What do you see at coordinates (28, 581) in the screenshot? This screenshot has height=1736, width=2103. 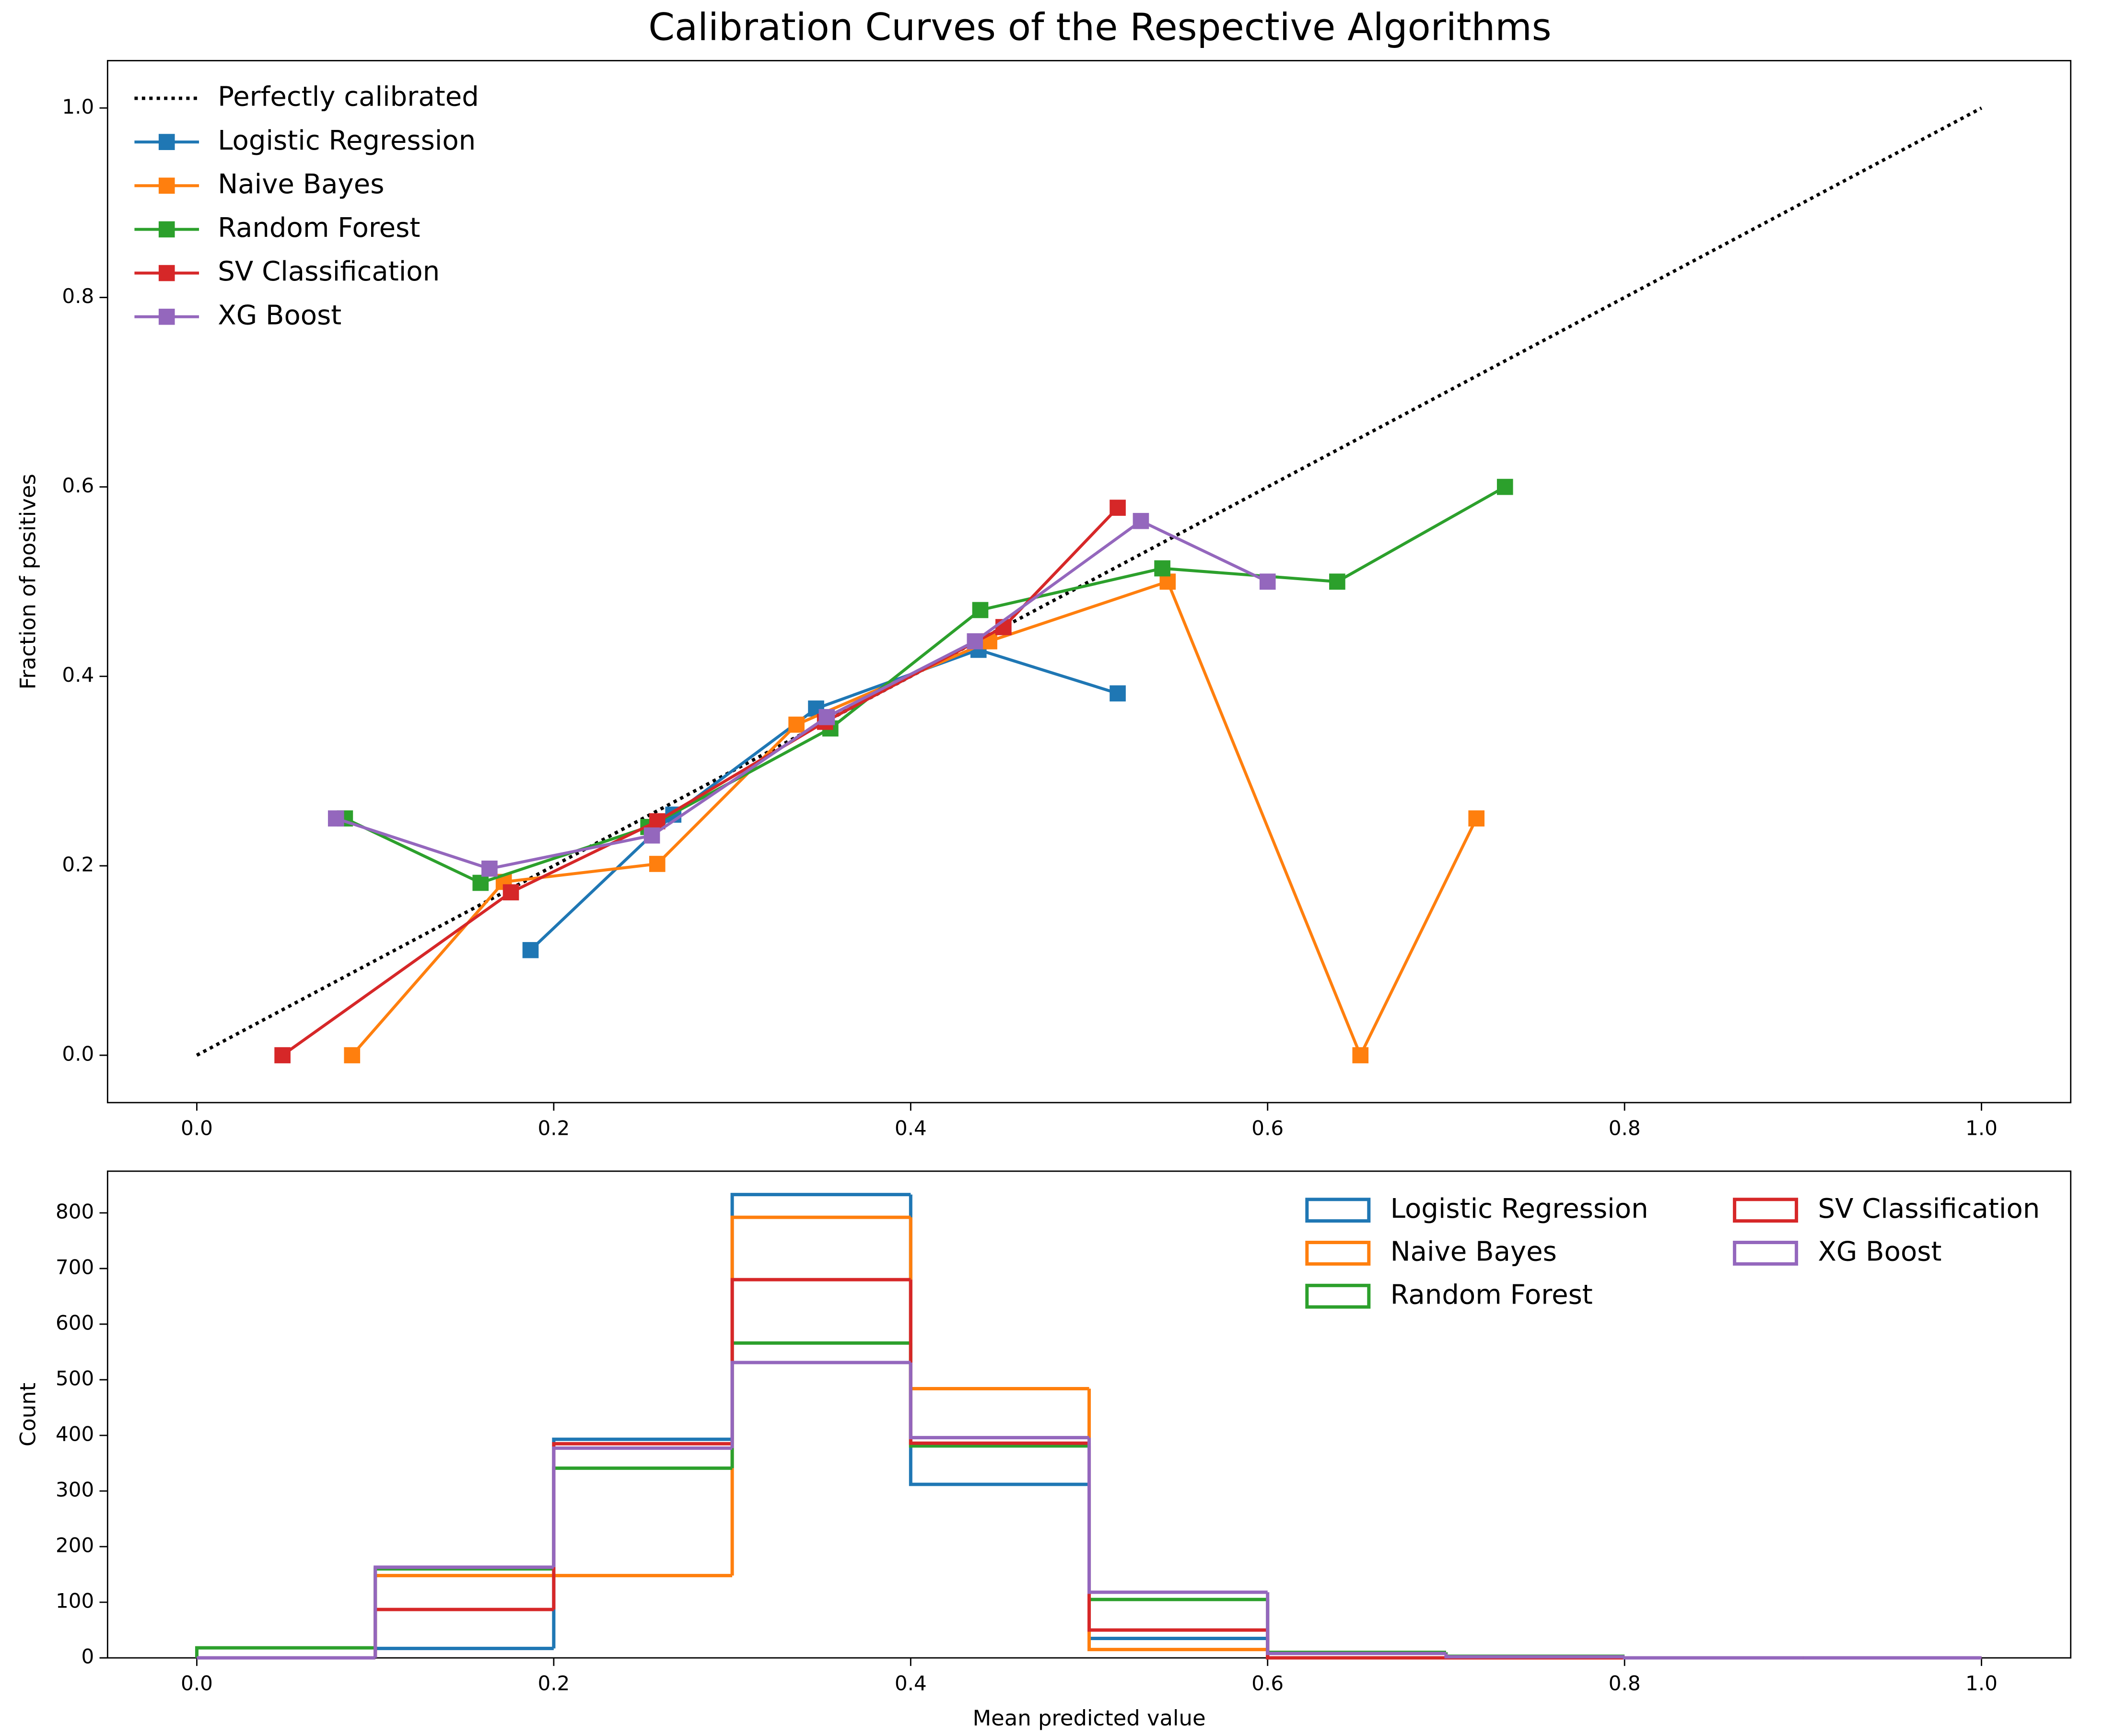 I see `y-axis-label: Fraction of positives` at bounding box center [28, 581].